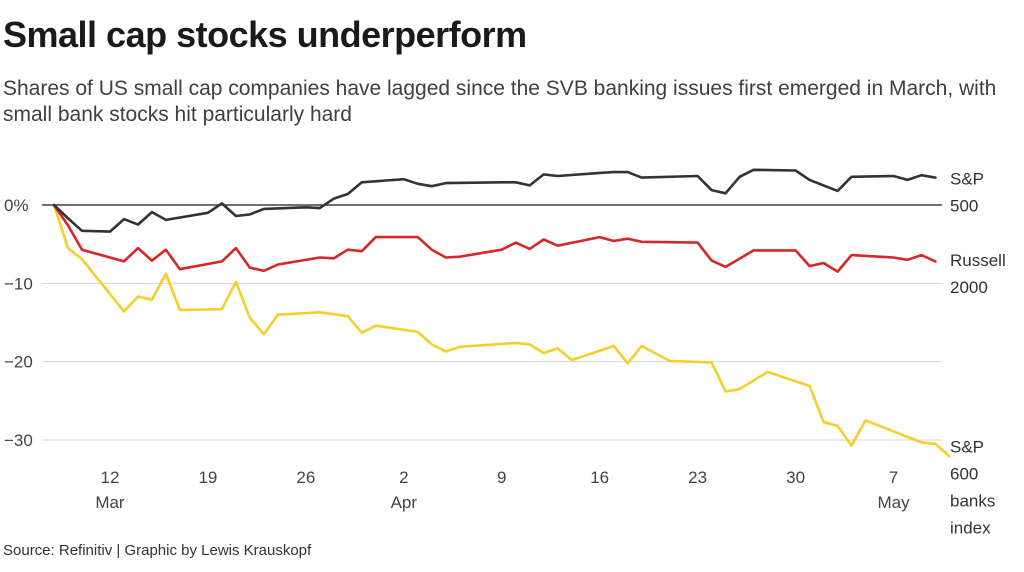 This screenshot has width=1024, height=572. I want to click on x-tick-label: 26, so click(305, 477).